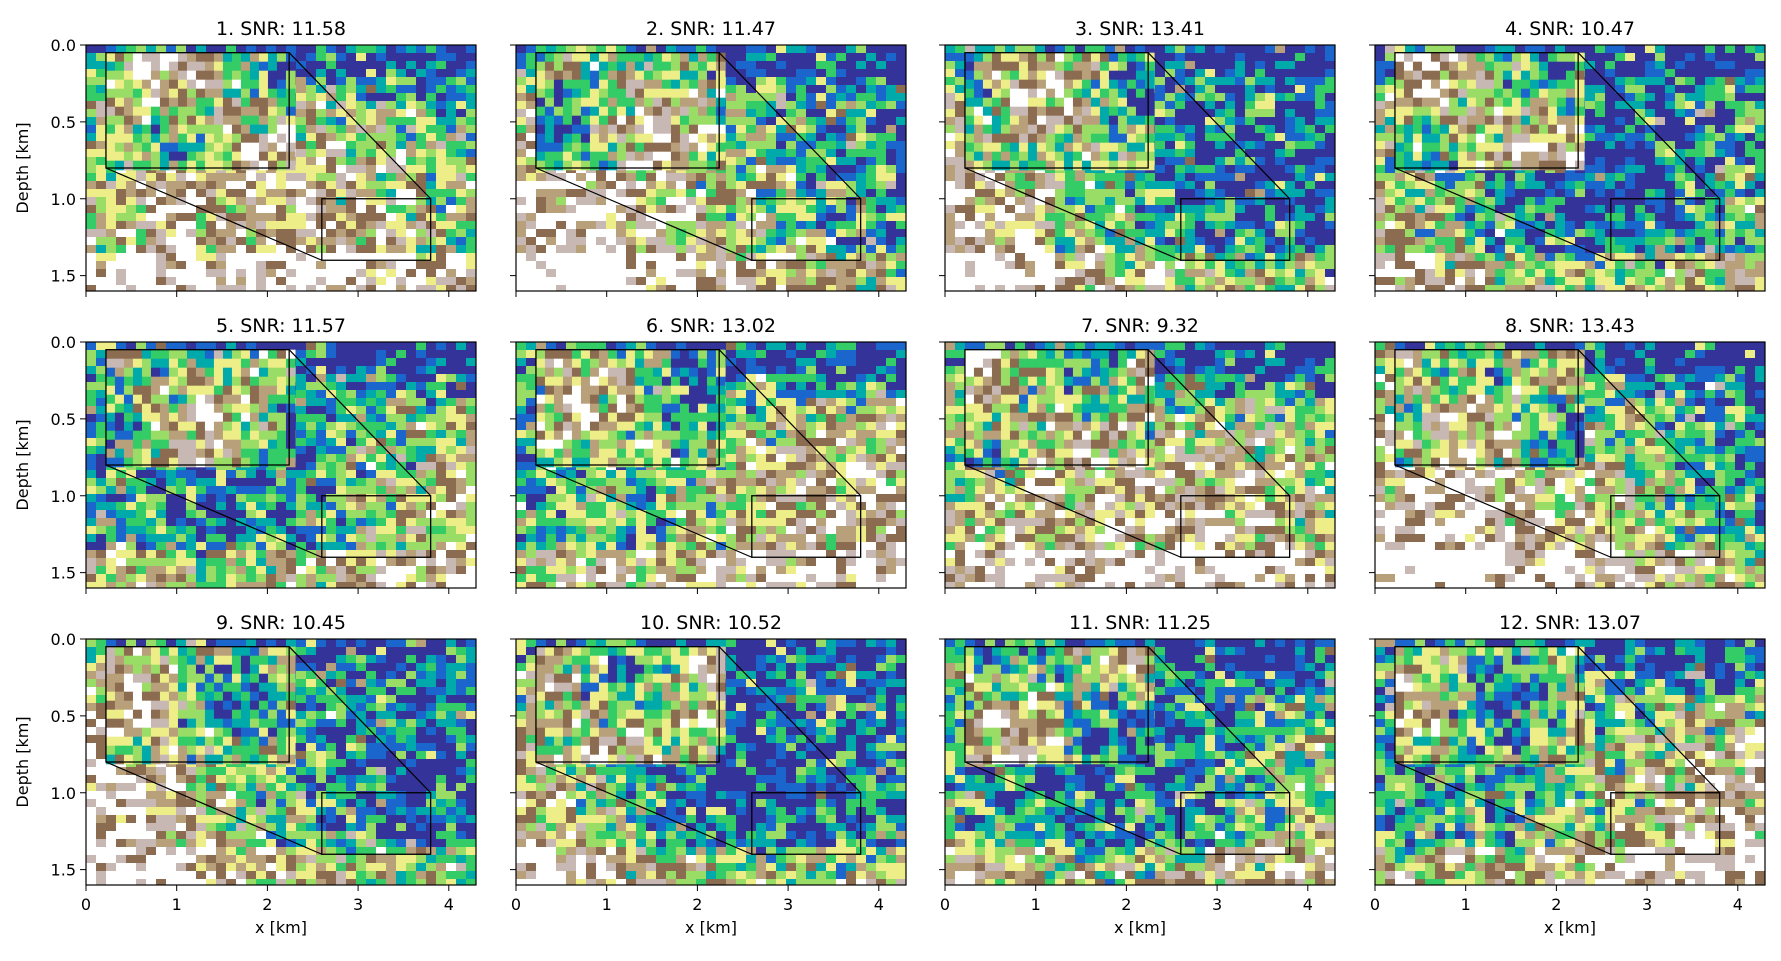  I want to click on panel-title: 11. SNR: 11.25, so click(1140, 623).